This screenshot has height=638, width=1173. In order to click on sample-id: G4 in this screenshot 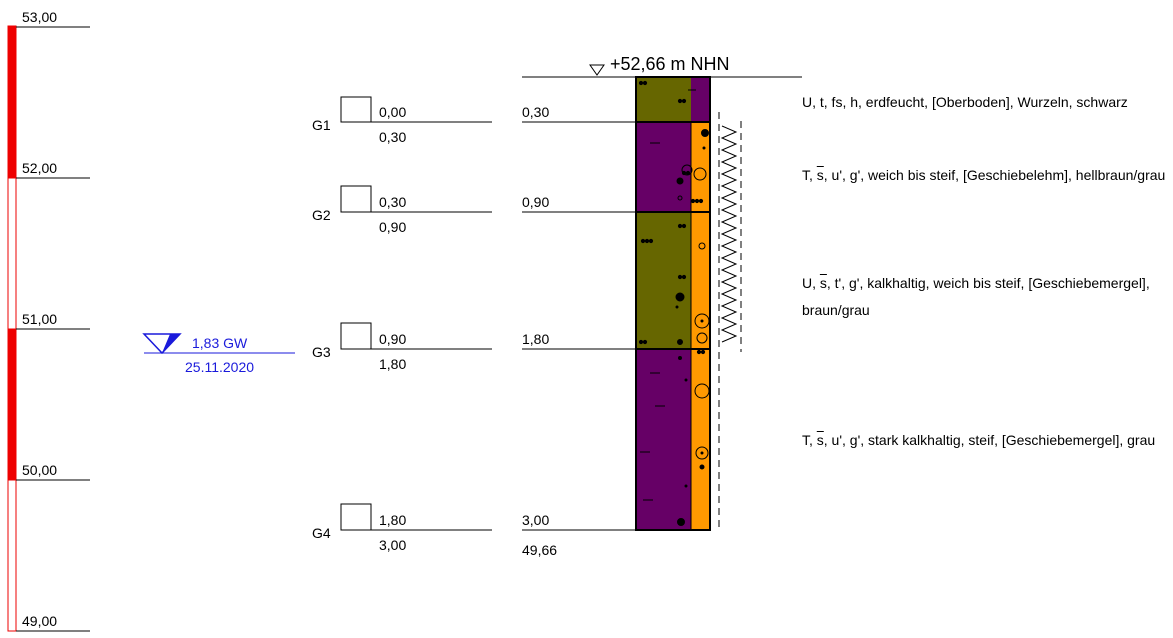, I will do `click(321, 533)`.